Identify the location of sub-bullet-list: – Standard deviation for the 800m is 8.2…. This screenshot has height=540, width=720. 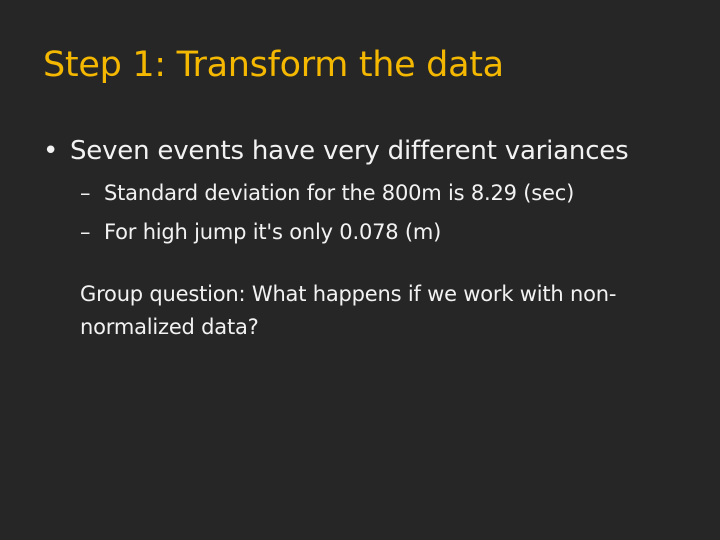
(363, 213).